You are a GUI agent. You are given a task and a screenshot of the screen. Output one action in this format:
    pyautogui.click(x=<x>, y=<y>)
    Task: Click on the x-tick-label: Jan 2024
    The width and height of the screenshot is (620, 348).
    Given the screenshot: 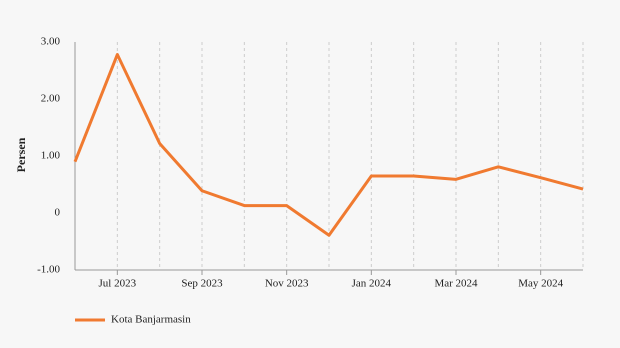 What is the action you would take?
    pyautogui.click(x=372, y=284)
    